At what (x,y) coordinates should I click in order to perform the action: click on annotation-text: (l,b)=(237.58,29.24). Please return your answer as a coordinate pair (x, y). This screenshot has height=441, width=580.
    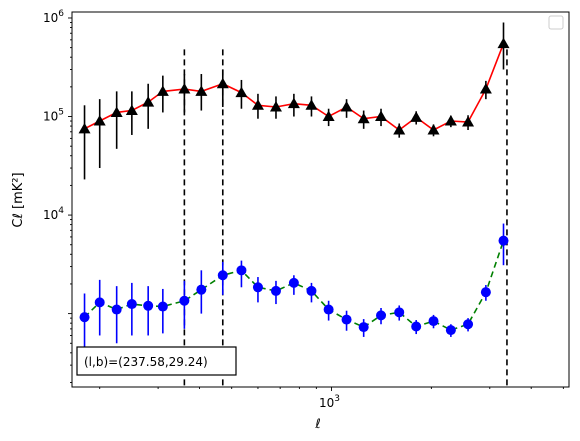
    Looking at the image, I should click on (146, 362).